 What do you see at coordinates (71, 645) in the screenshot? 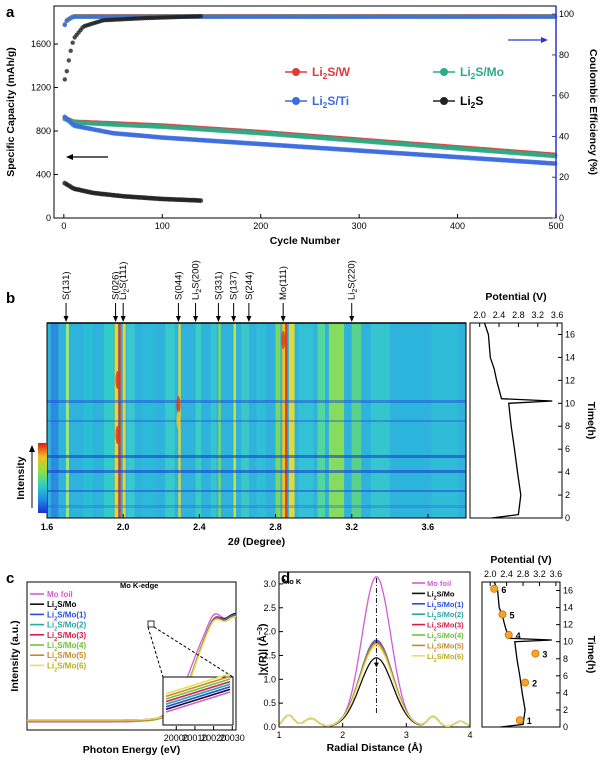
I see `legend-label-5-rest: S/Mo(4)` at bounding box center [71, 645].